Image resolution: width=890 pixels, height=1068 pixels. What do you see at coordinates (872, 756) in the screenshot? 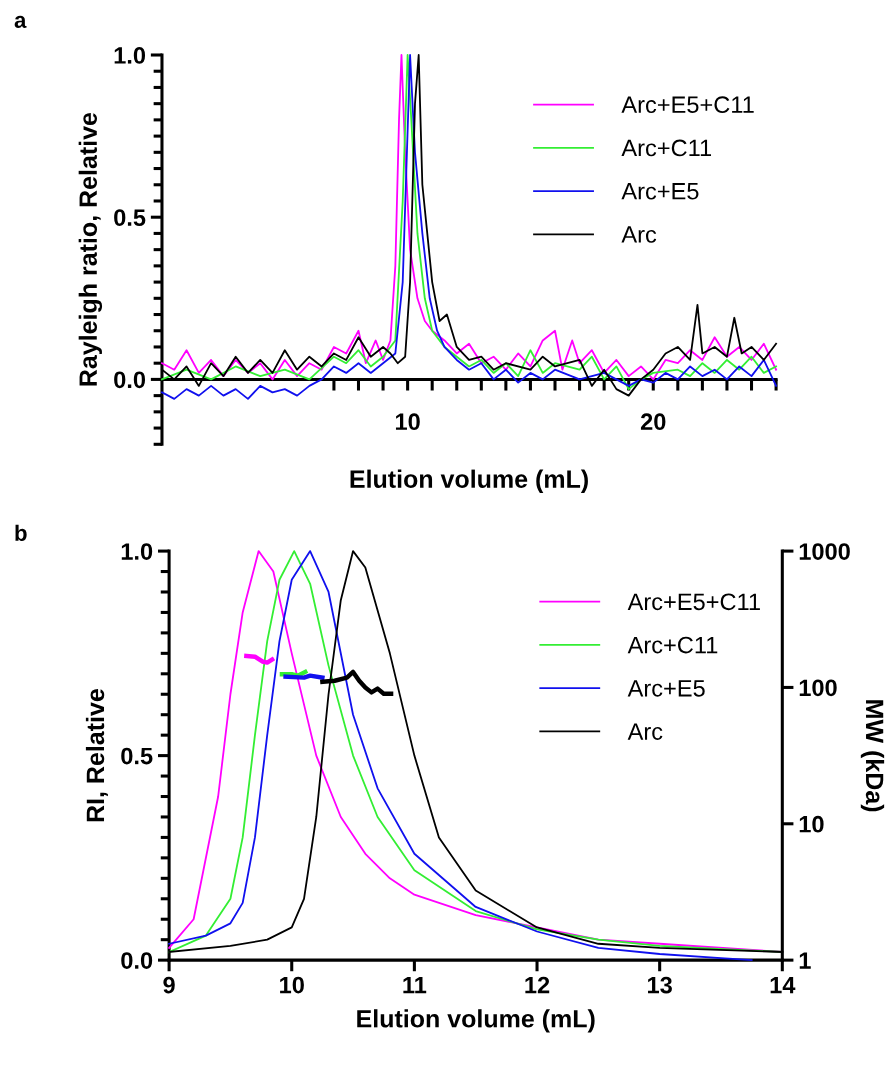
I see `y2-axis-title: MW (kDa)` at bounding box center [872, 756].